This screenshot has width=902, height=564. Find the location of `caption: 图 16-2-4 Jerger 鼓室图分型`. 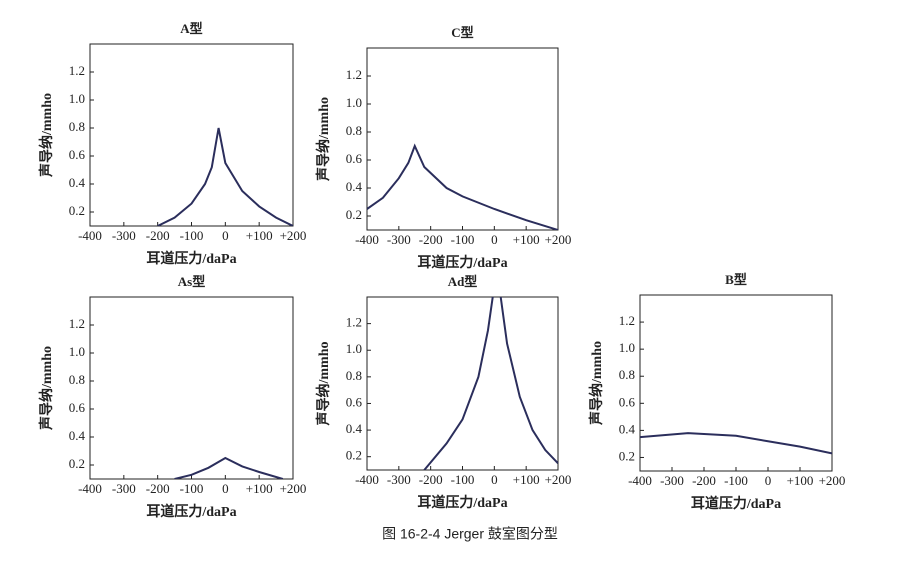

caption: 图 16-2-4 Jerger 鼓室图分型 is located at coordinates (470, 534).